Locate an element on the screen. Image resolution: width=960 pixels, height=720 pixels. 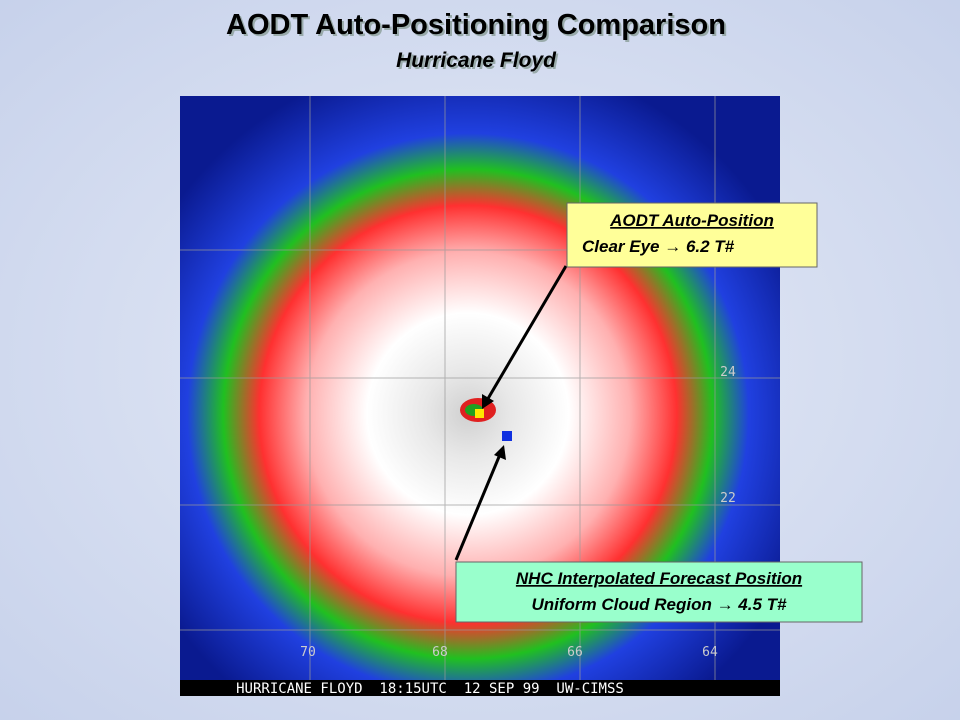
lon-label: 66 is located at coordinates (575, 652).